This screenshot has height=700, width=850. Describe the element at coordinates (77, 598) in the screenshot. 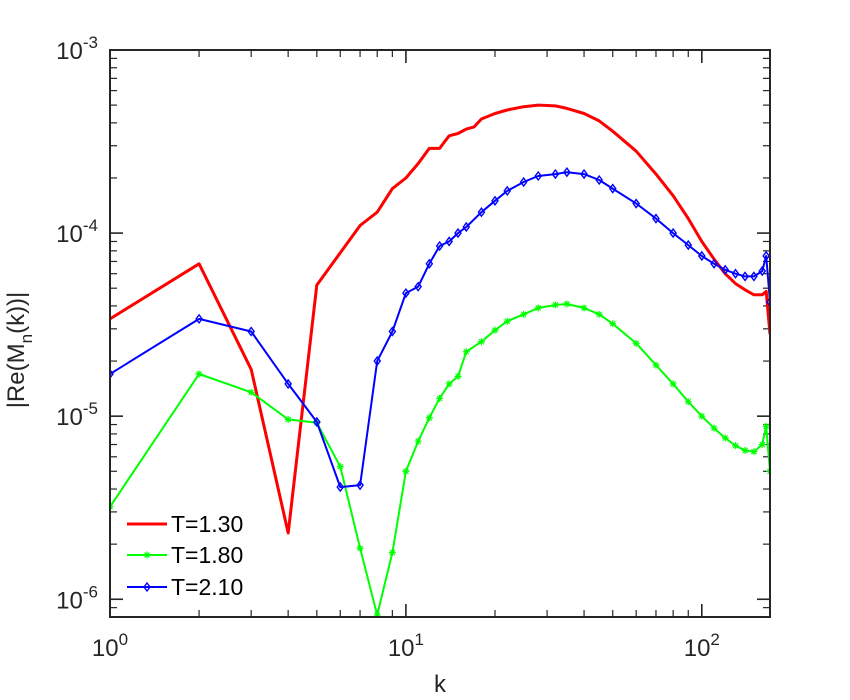

I see `y-tick-label: 10⁻⁶` at that location.